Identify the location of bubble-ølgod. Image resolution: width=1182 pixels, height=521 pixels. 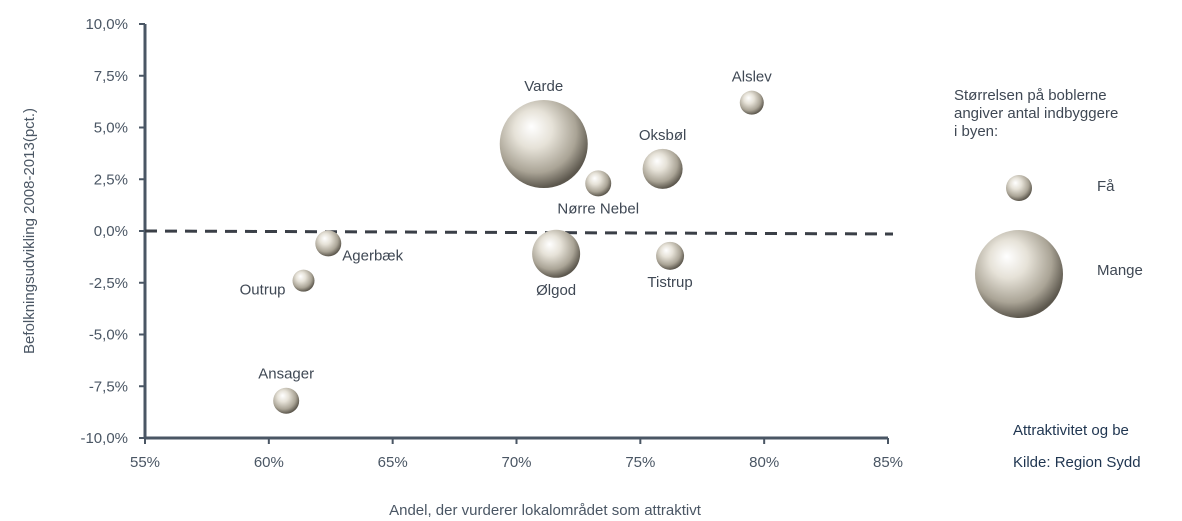
(556, 253).